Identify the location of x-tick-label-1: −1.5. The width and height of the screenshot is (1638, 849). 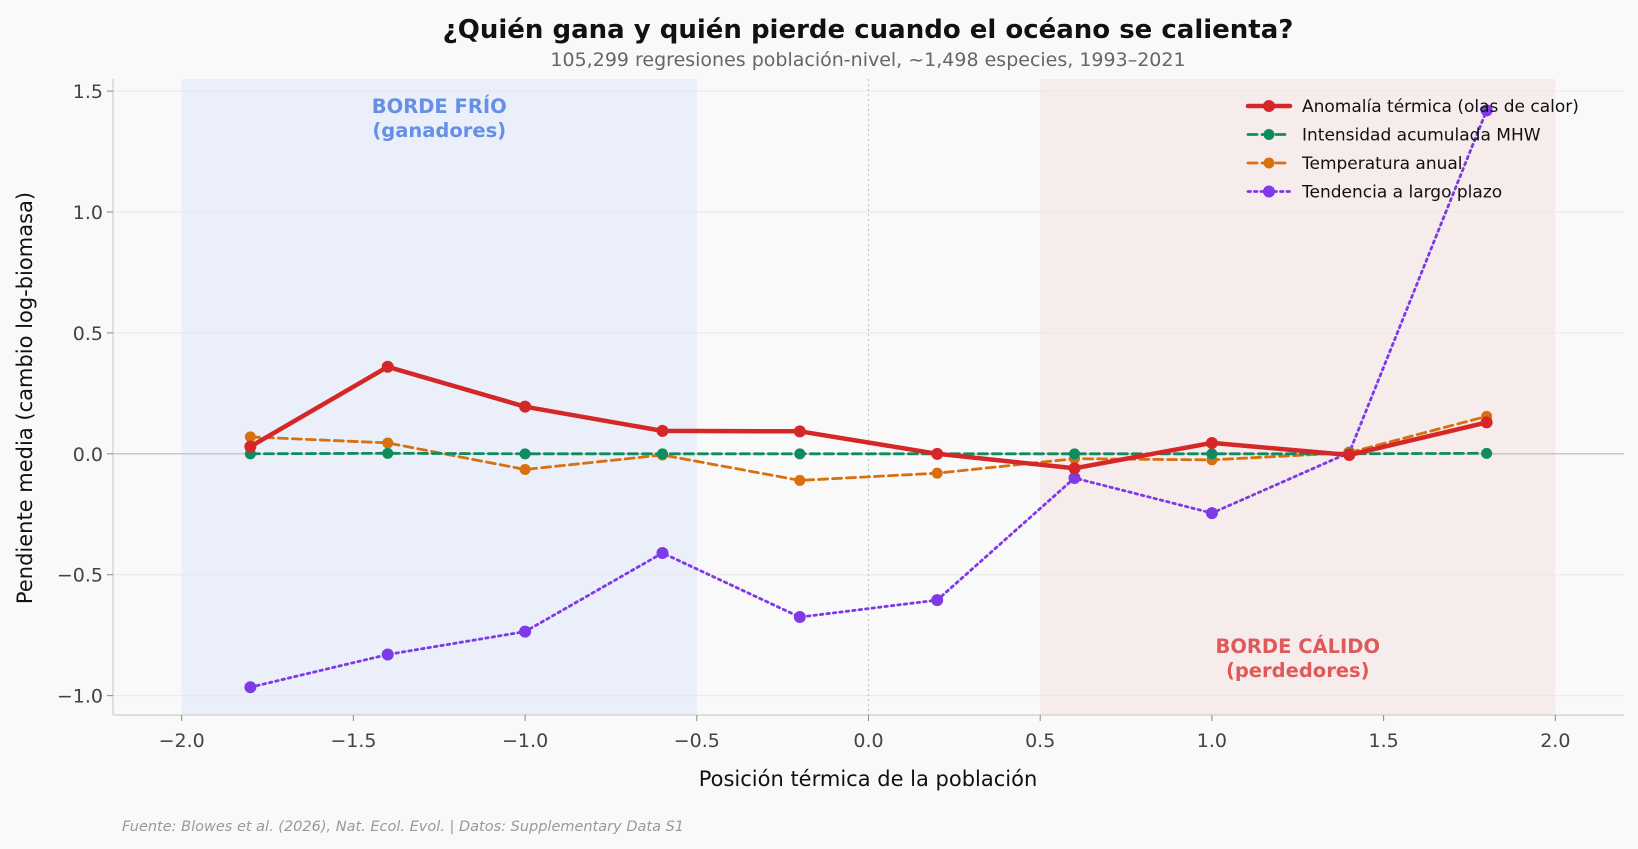
(353, 741).